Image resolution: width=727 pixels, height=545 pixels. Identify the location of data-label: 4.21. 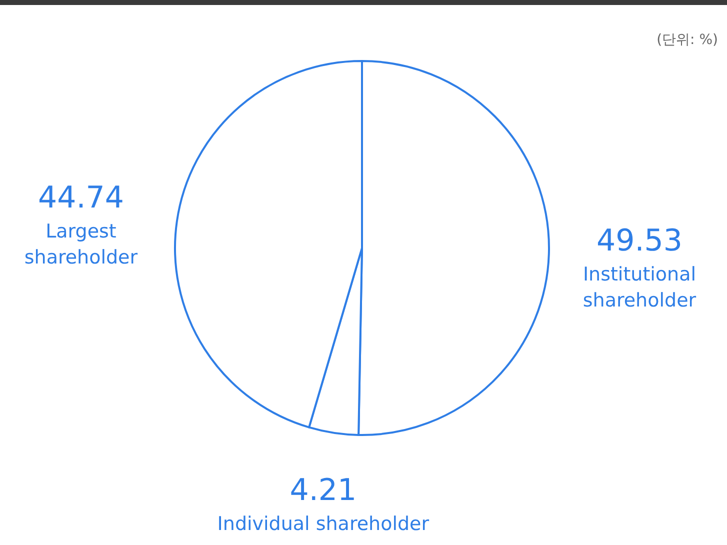
(323, 490).